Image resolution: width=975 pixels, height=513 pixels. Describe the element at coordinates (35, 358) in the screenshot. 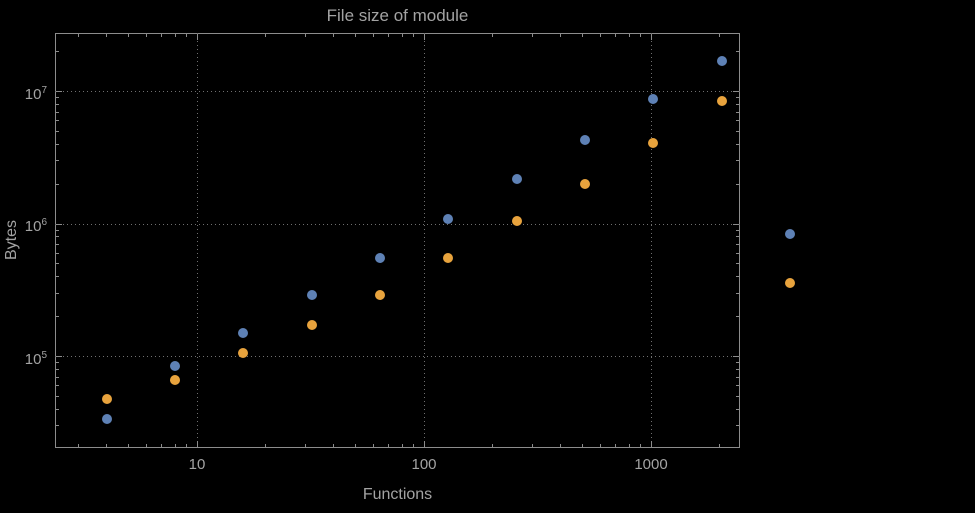

I see `y-tick-label: 10⁵` at that location.